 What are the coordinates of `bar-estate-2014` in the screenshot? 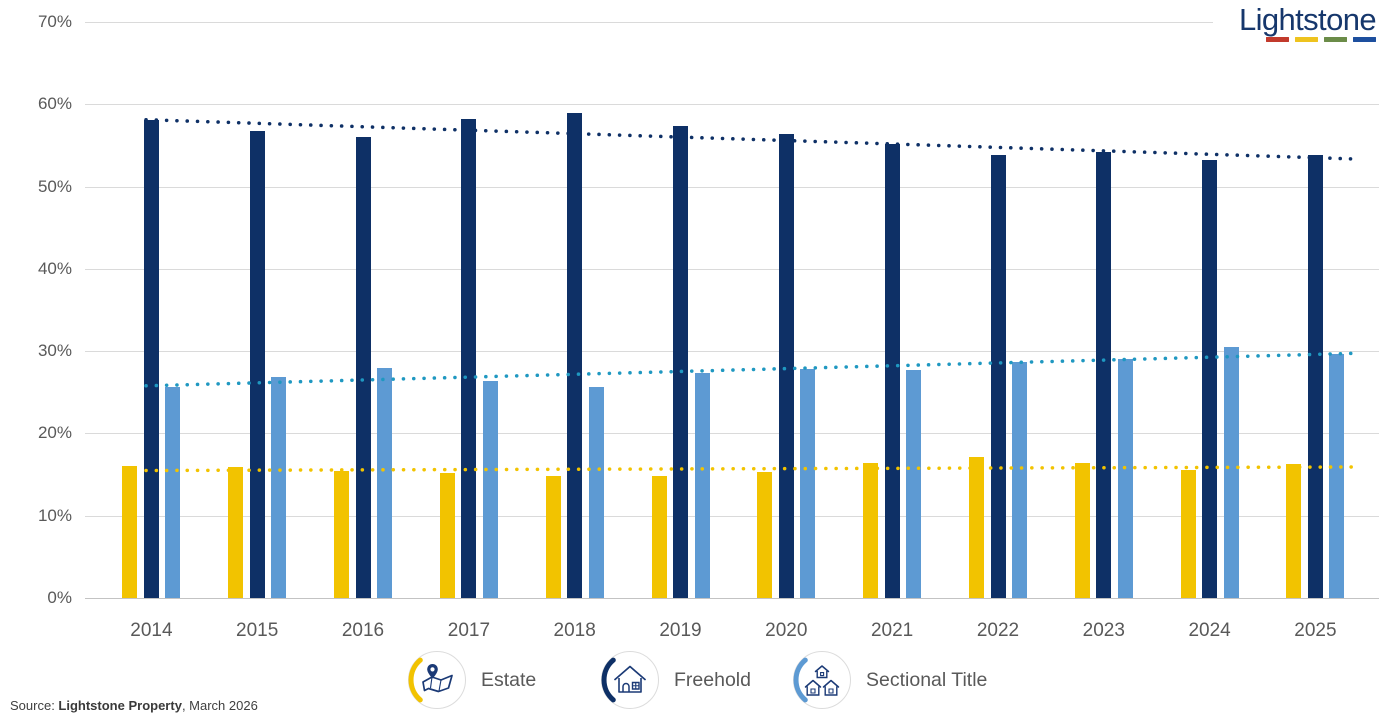 It's located at (130, 531).